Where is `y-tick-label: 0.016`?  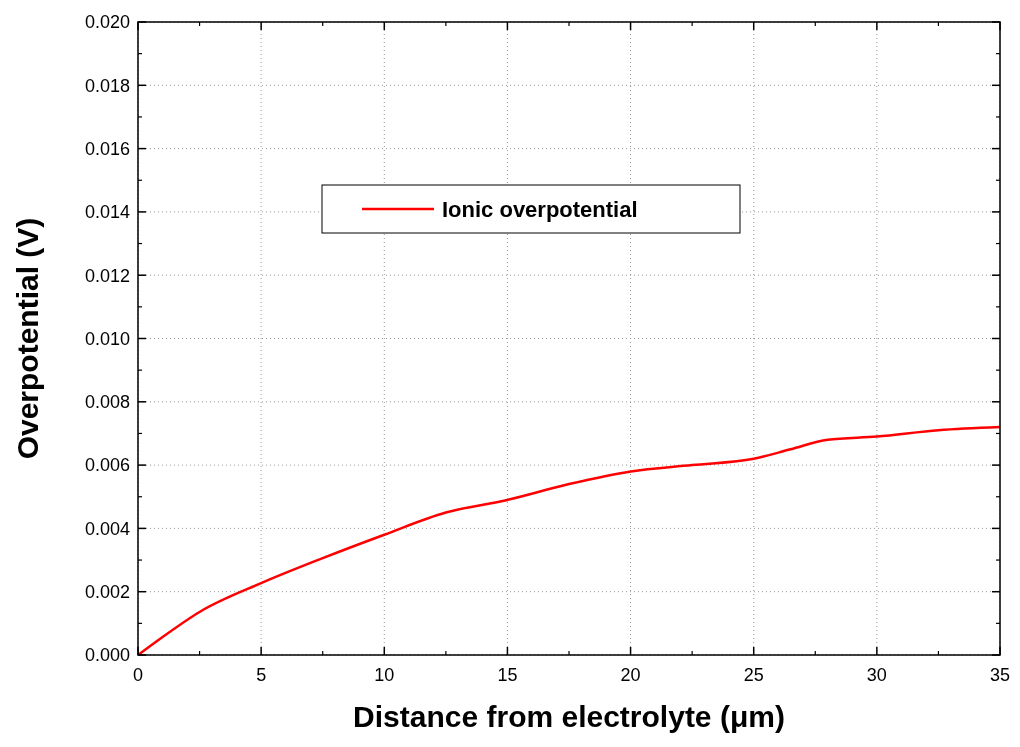
y-tick-label: 0.016 is located at coordinates (107, 148).